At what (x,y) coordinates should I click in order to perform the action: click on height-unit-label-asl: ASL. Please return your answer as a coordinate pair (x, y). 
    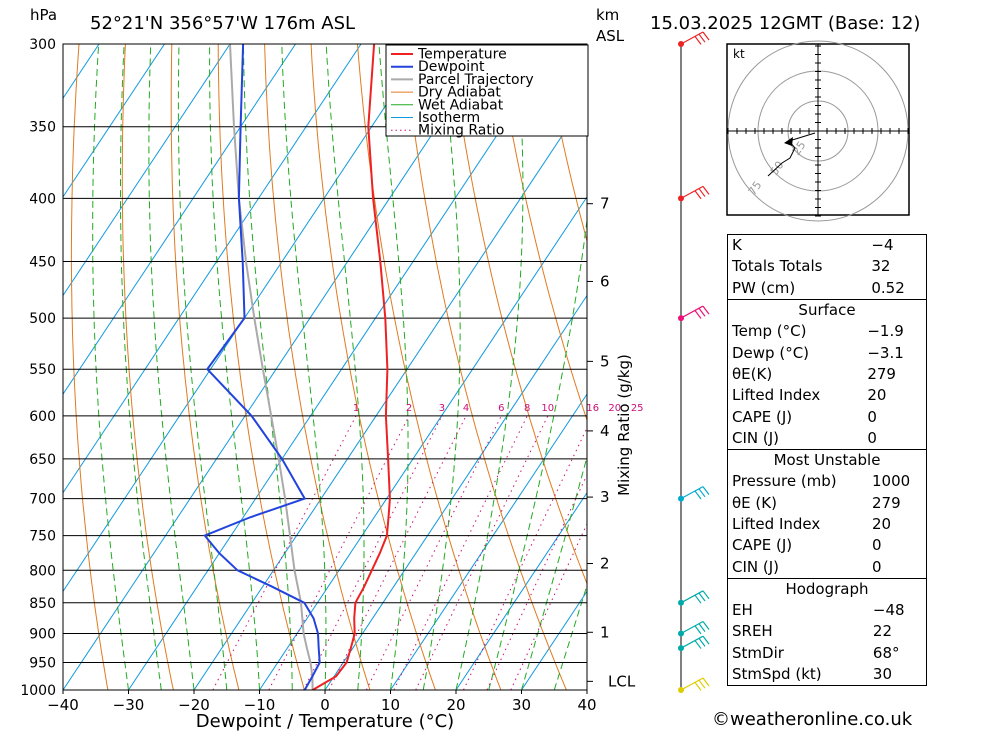
    Looking at the image, I should click on (610, 36).